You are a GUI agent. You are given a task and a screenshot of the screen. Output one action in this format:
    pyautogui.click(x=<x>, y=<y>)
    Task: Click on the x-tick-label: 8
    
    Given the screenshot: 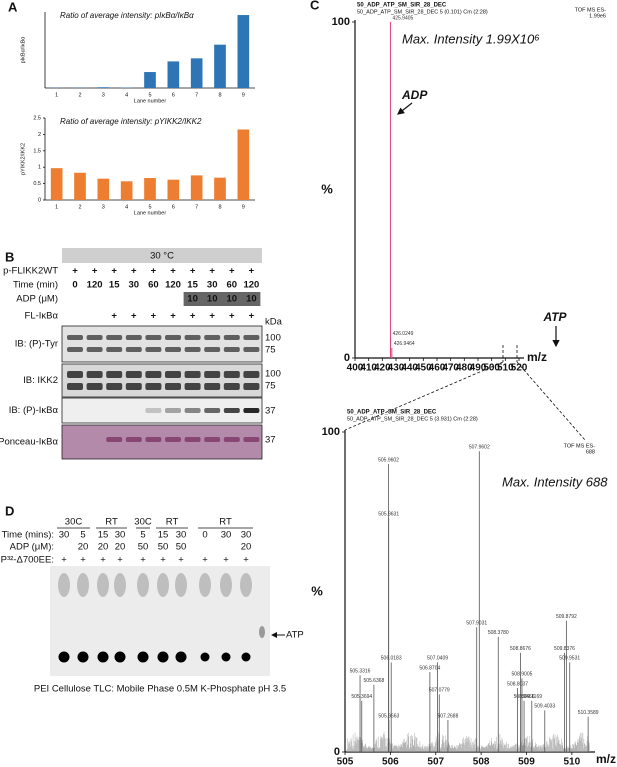 What is the action you would take?
    pyautogui.click(x=219, y=95)
    